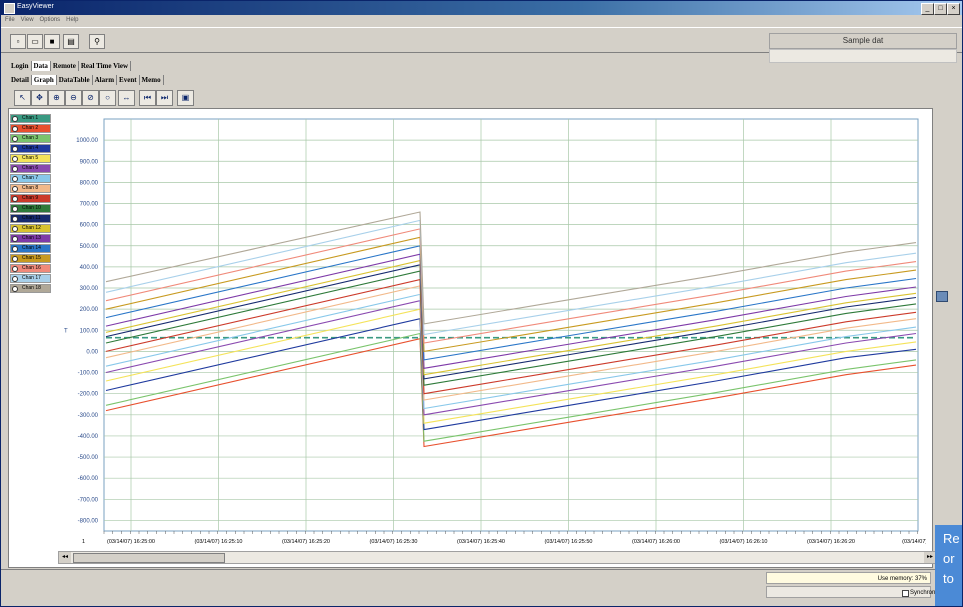 Image resolution: width=963 pixels, height=607 pixels. I want to click on legend-item: Chan 12, so click(30, 228).